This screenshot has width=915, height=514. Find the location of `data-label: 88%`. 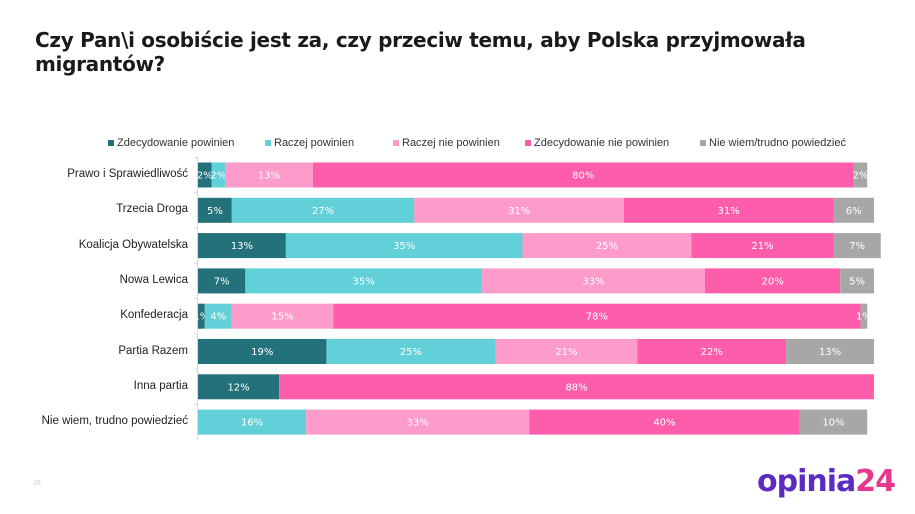

data-label: 88% is located at coordinates (576, 387).